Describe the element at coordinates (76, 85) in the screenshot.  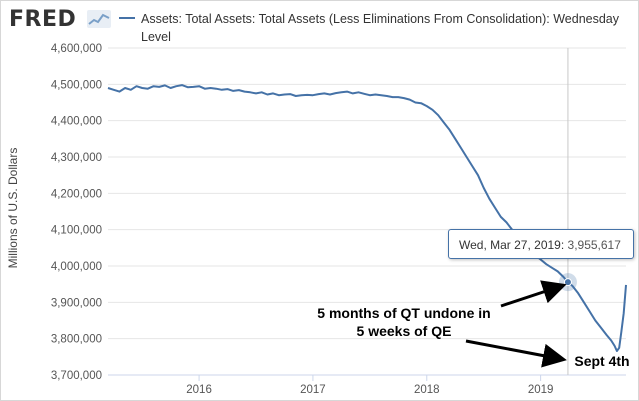
I see `y-tick-label: 4,500,000` at that location.